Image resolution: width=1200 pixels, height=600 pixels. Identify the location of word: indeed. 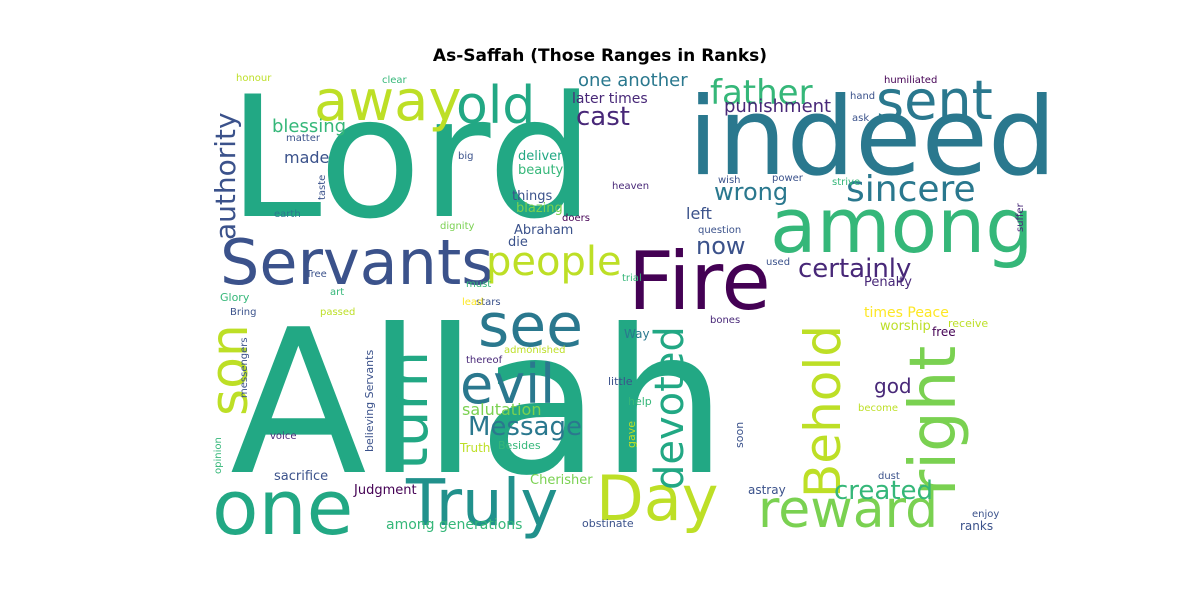
(872, 137).